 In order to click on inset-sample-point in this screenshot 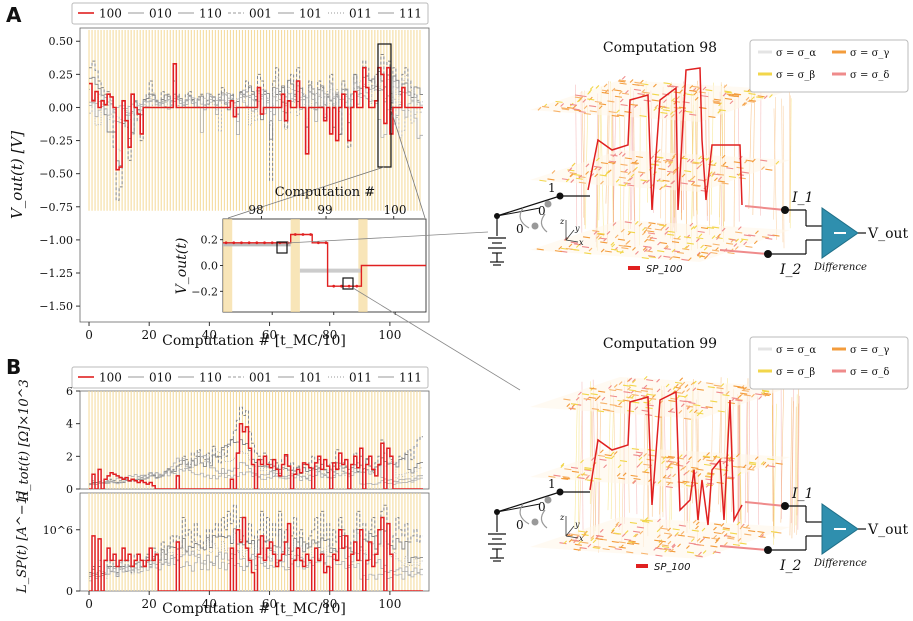, I will do `click(303, 234)`.